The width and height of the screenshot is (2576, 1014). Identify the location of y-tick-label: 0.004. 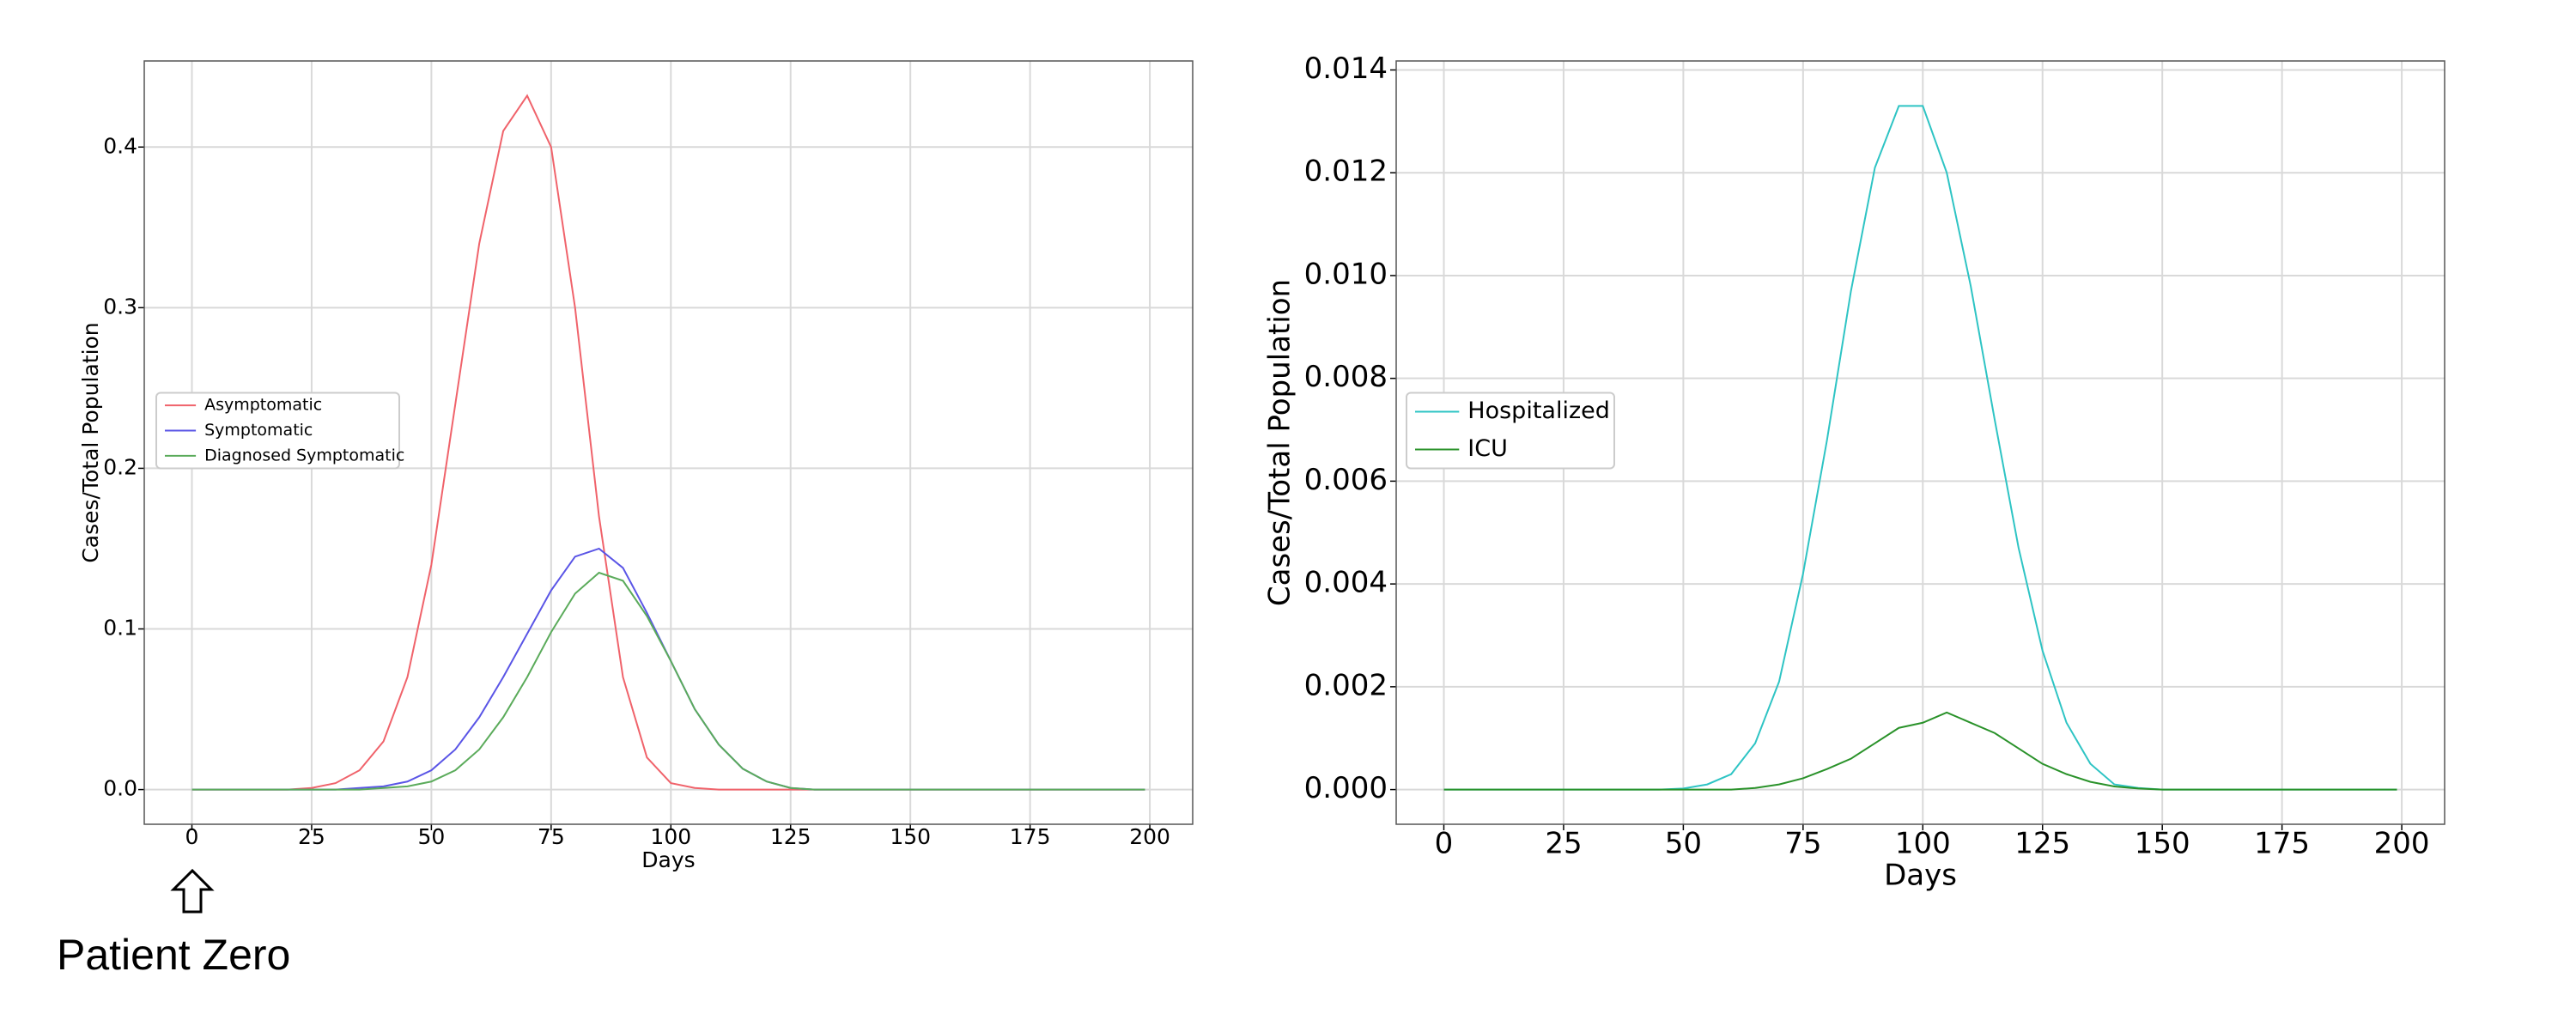
(1346, 583).